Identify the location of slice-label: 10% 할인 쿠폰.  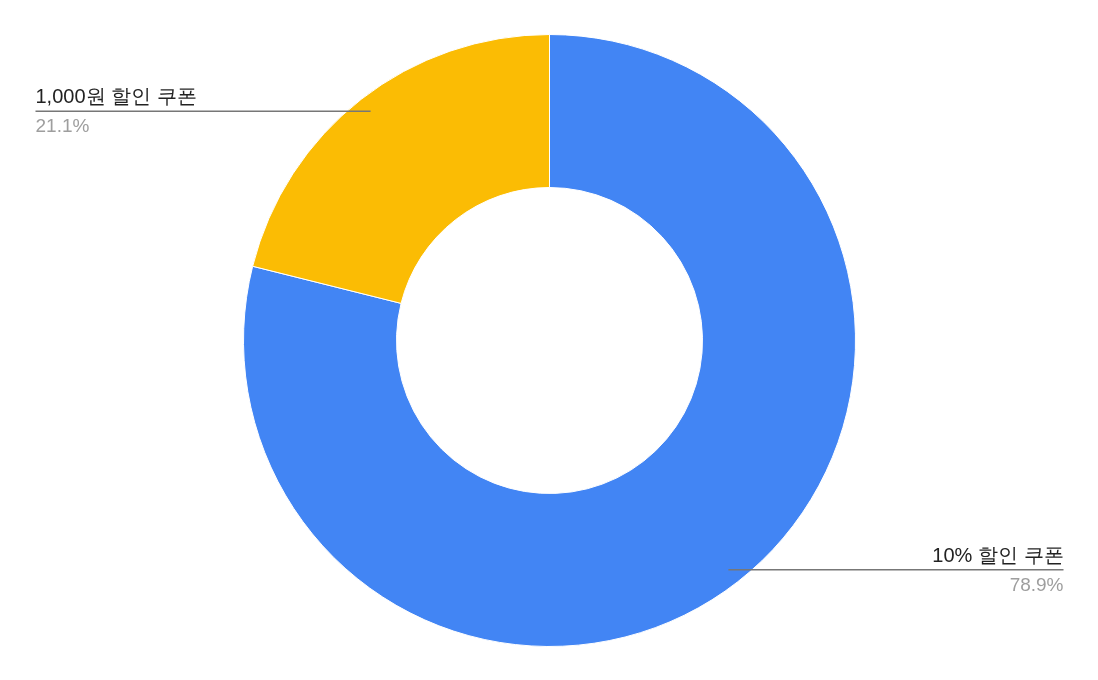
(998, 554).